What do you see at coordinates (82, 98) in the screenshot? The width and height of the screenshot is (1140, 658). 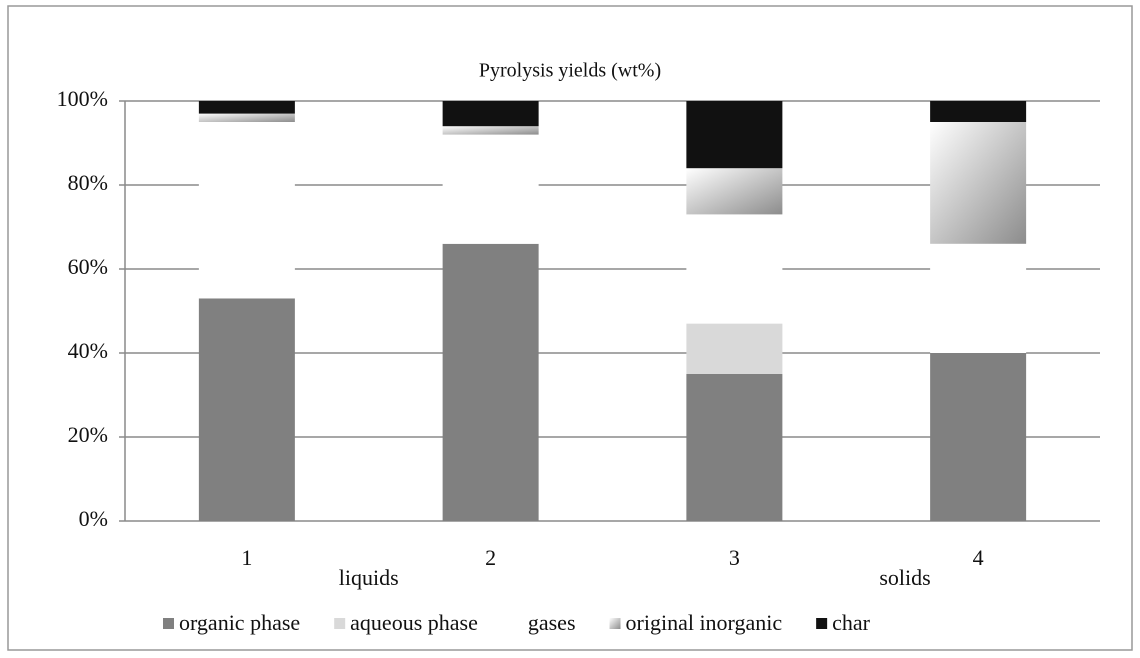 I see `y-tick-label: 100%` at bounding box center [82, 98].